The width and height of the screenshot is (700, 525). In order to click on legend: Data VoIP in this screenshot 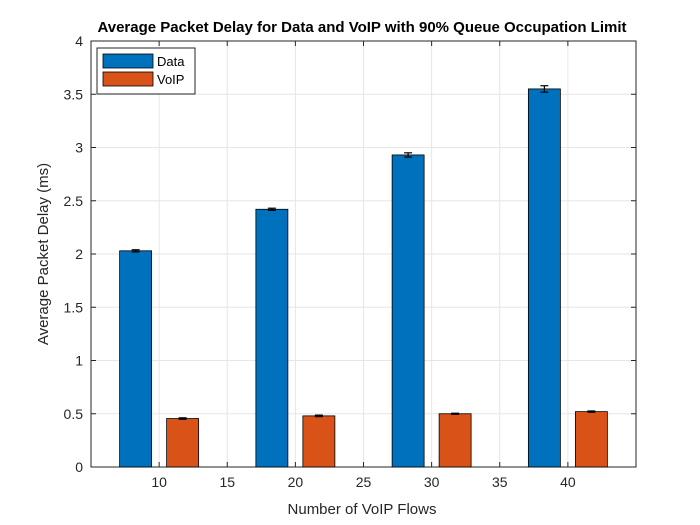, I will do `click(146, 71)`.